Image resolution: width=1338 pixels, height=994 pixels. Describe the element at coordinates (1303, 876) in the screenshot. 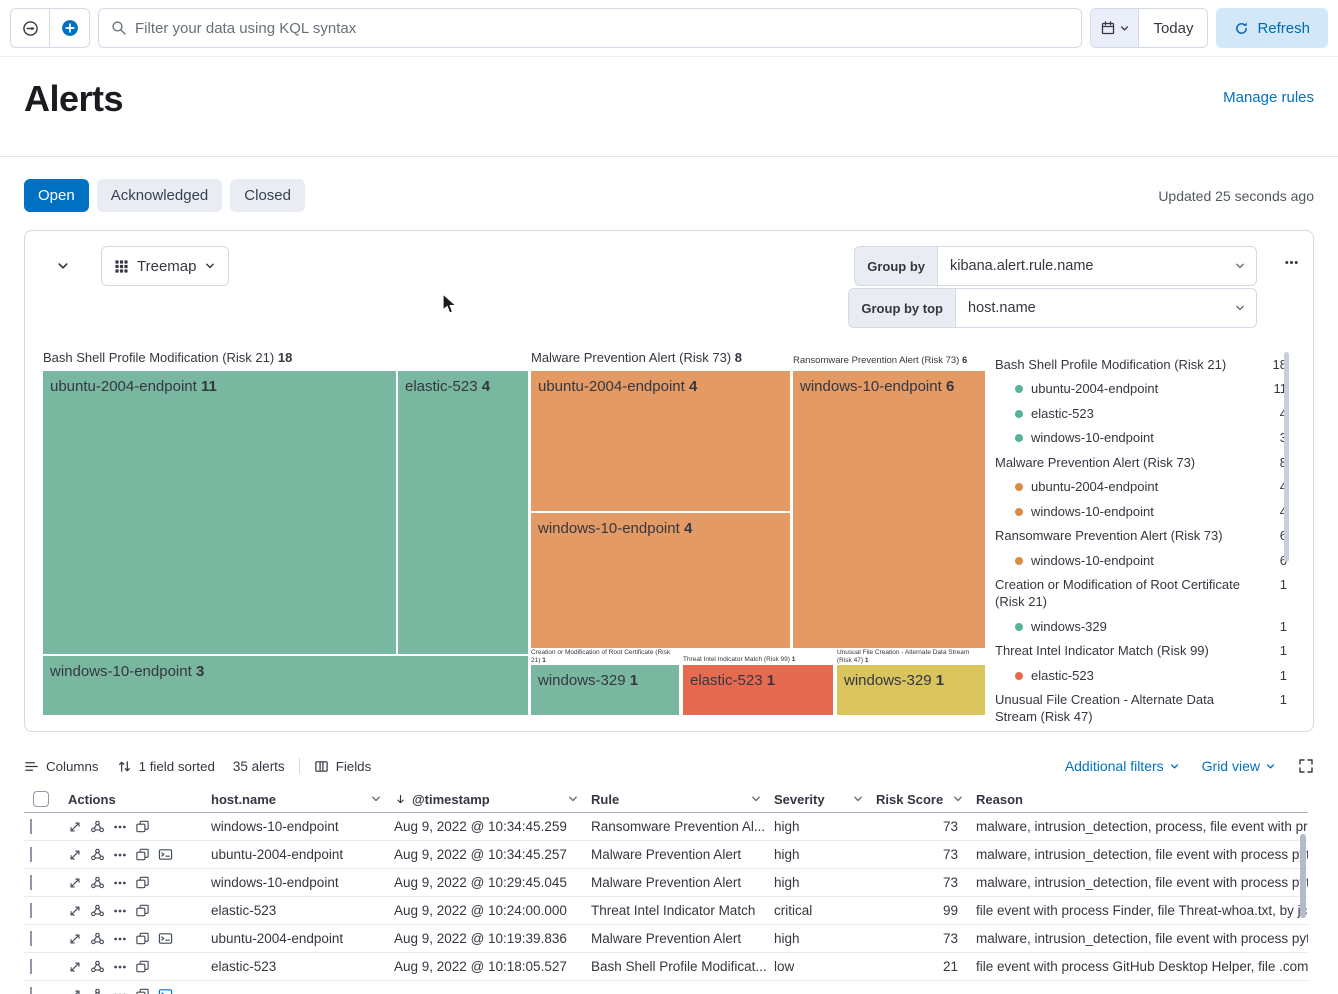

I see `table-scrollbar` at that location.